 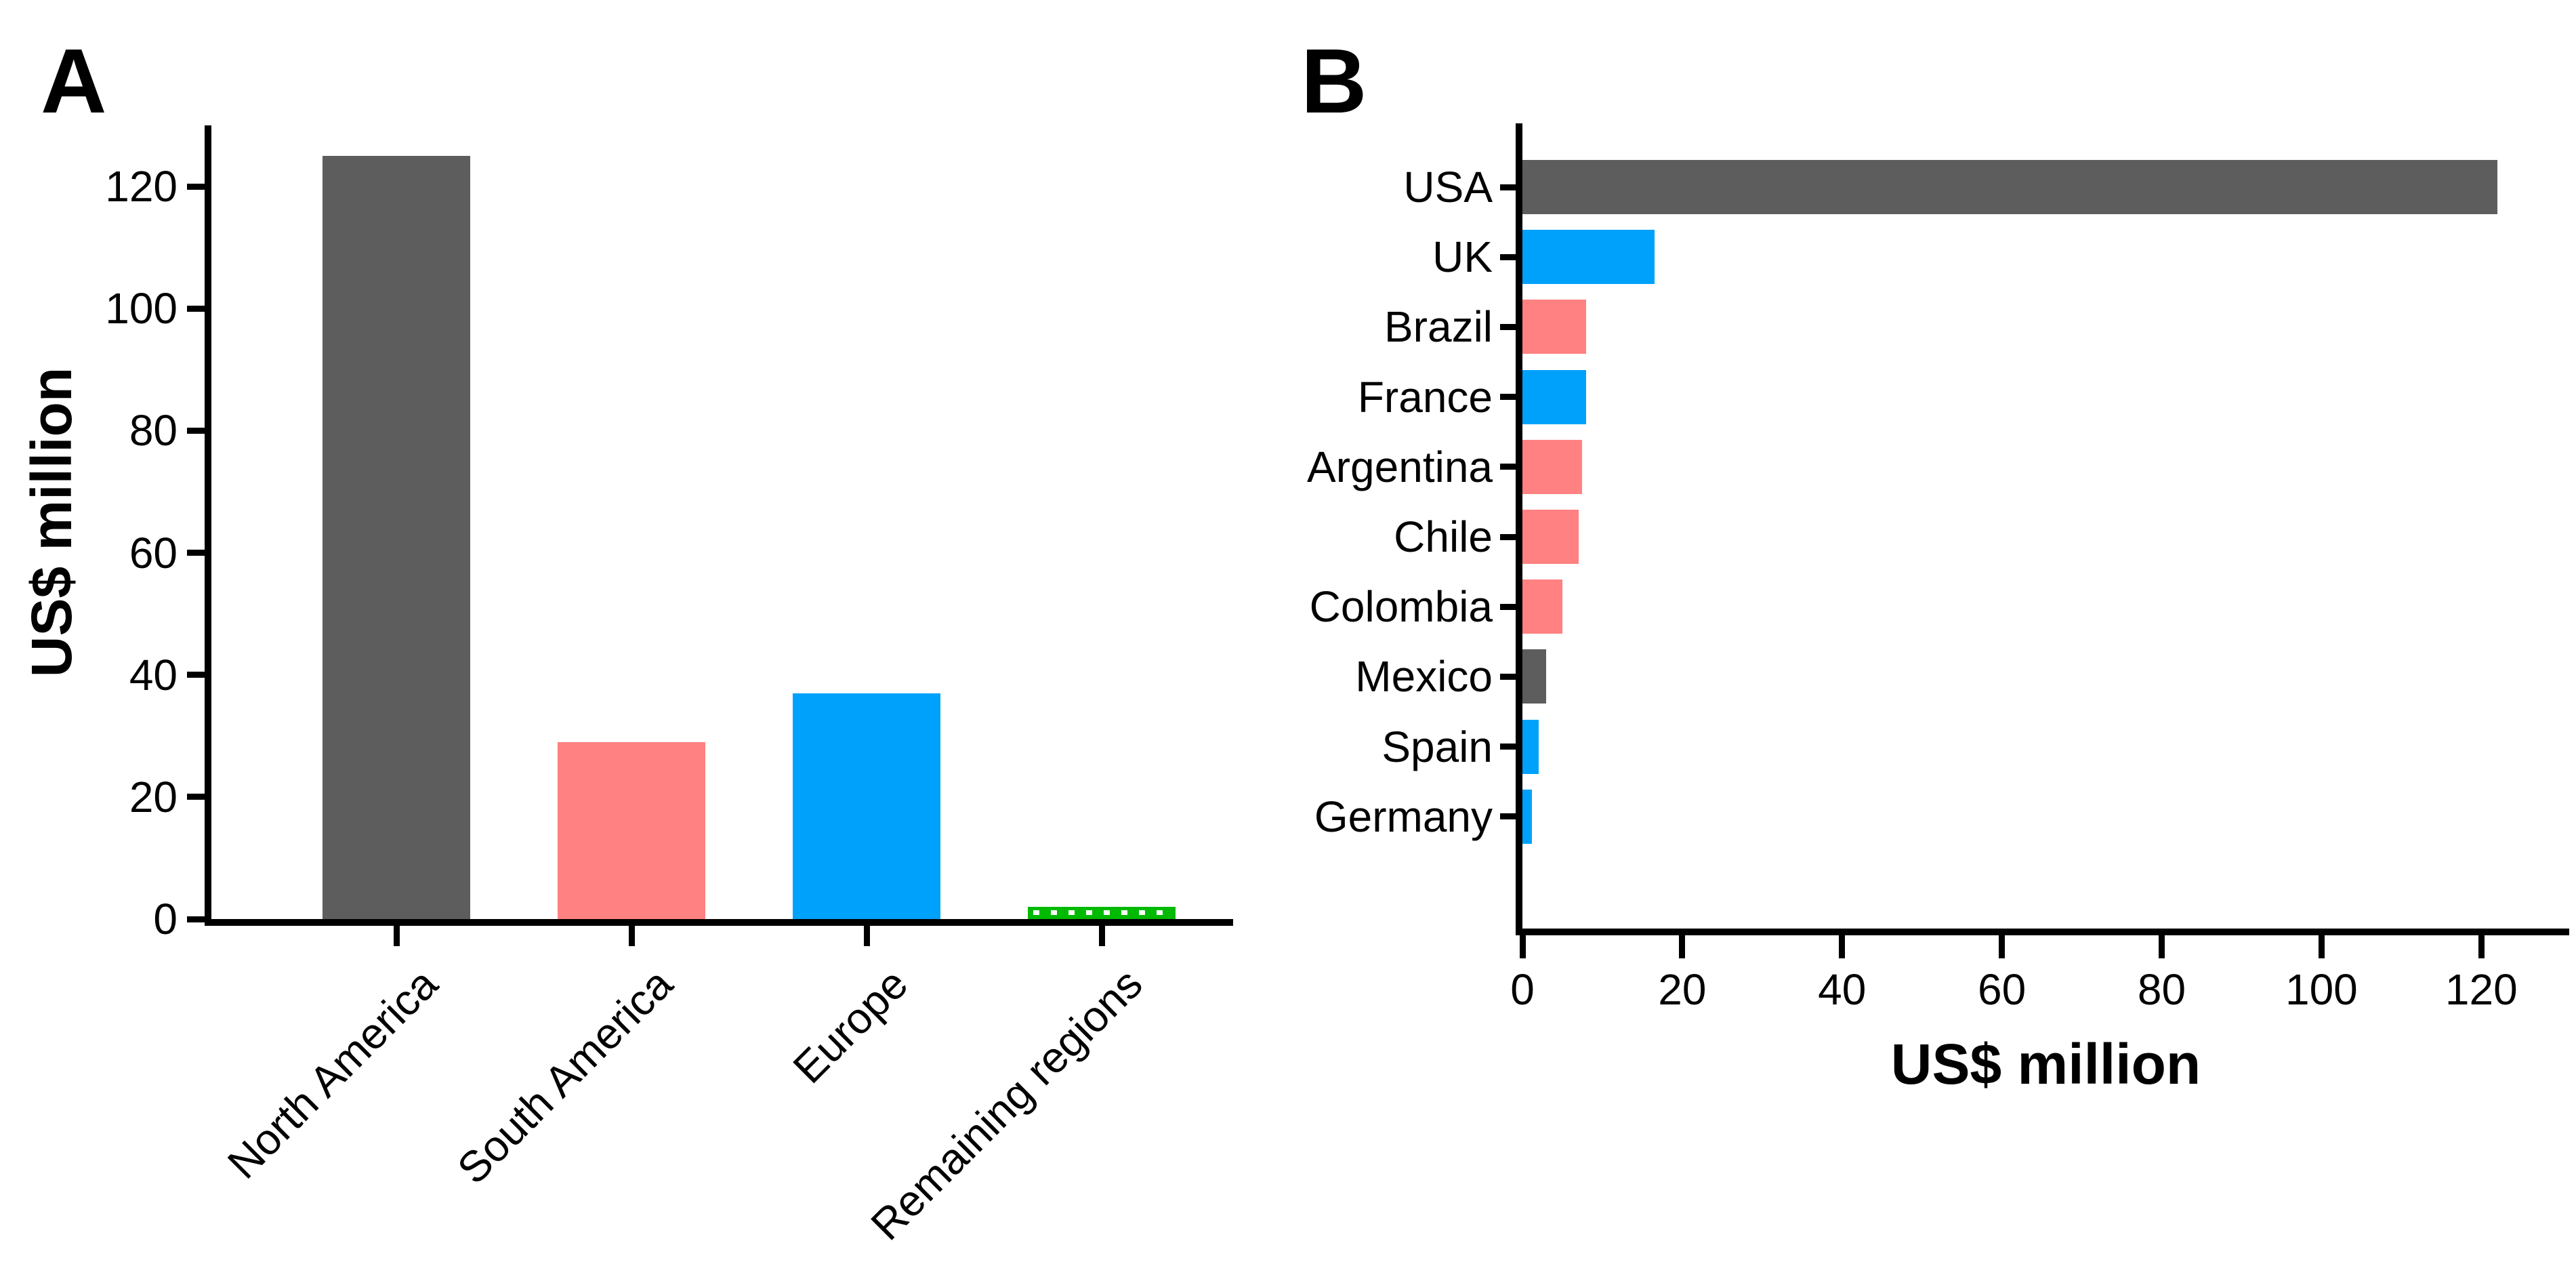 I want to click on panel-b-x-tick-label-40: 40, so click(x=1842, y=989).